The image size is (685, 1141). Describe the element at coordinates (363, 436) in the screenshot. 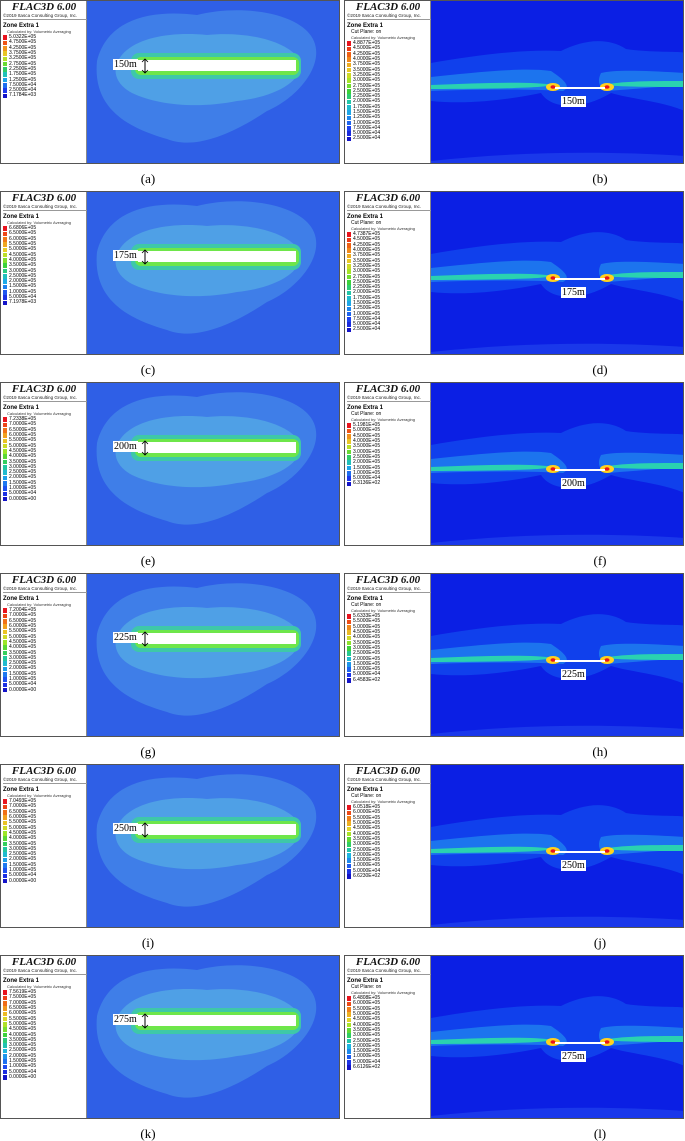

I see `legend-entry: 4.5000E+05` at that location.